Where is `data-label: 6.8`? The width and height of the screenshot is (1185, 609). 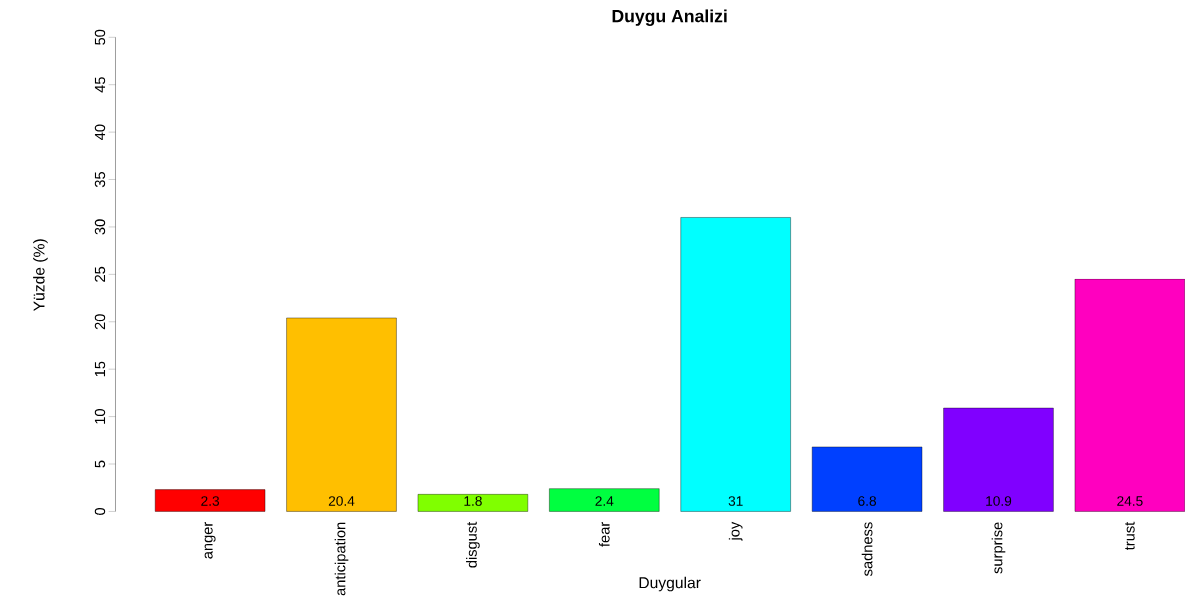
data-label: 6.8 is located at coordinates (867, 501).